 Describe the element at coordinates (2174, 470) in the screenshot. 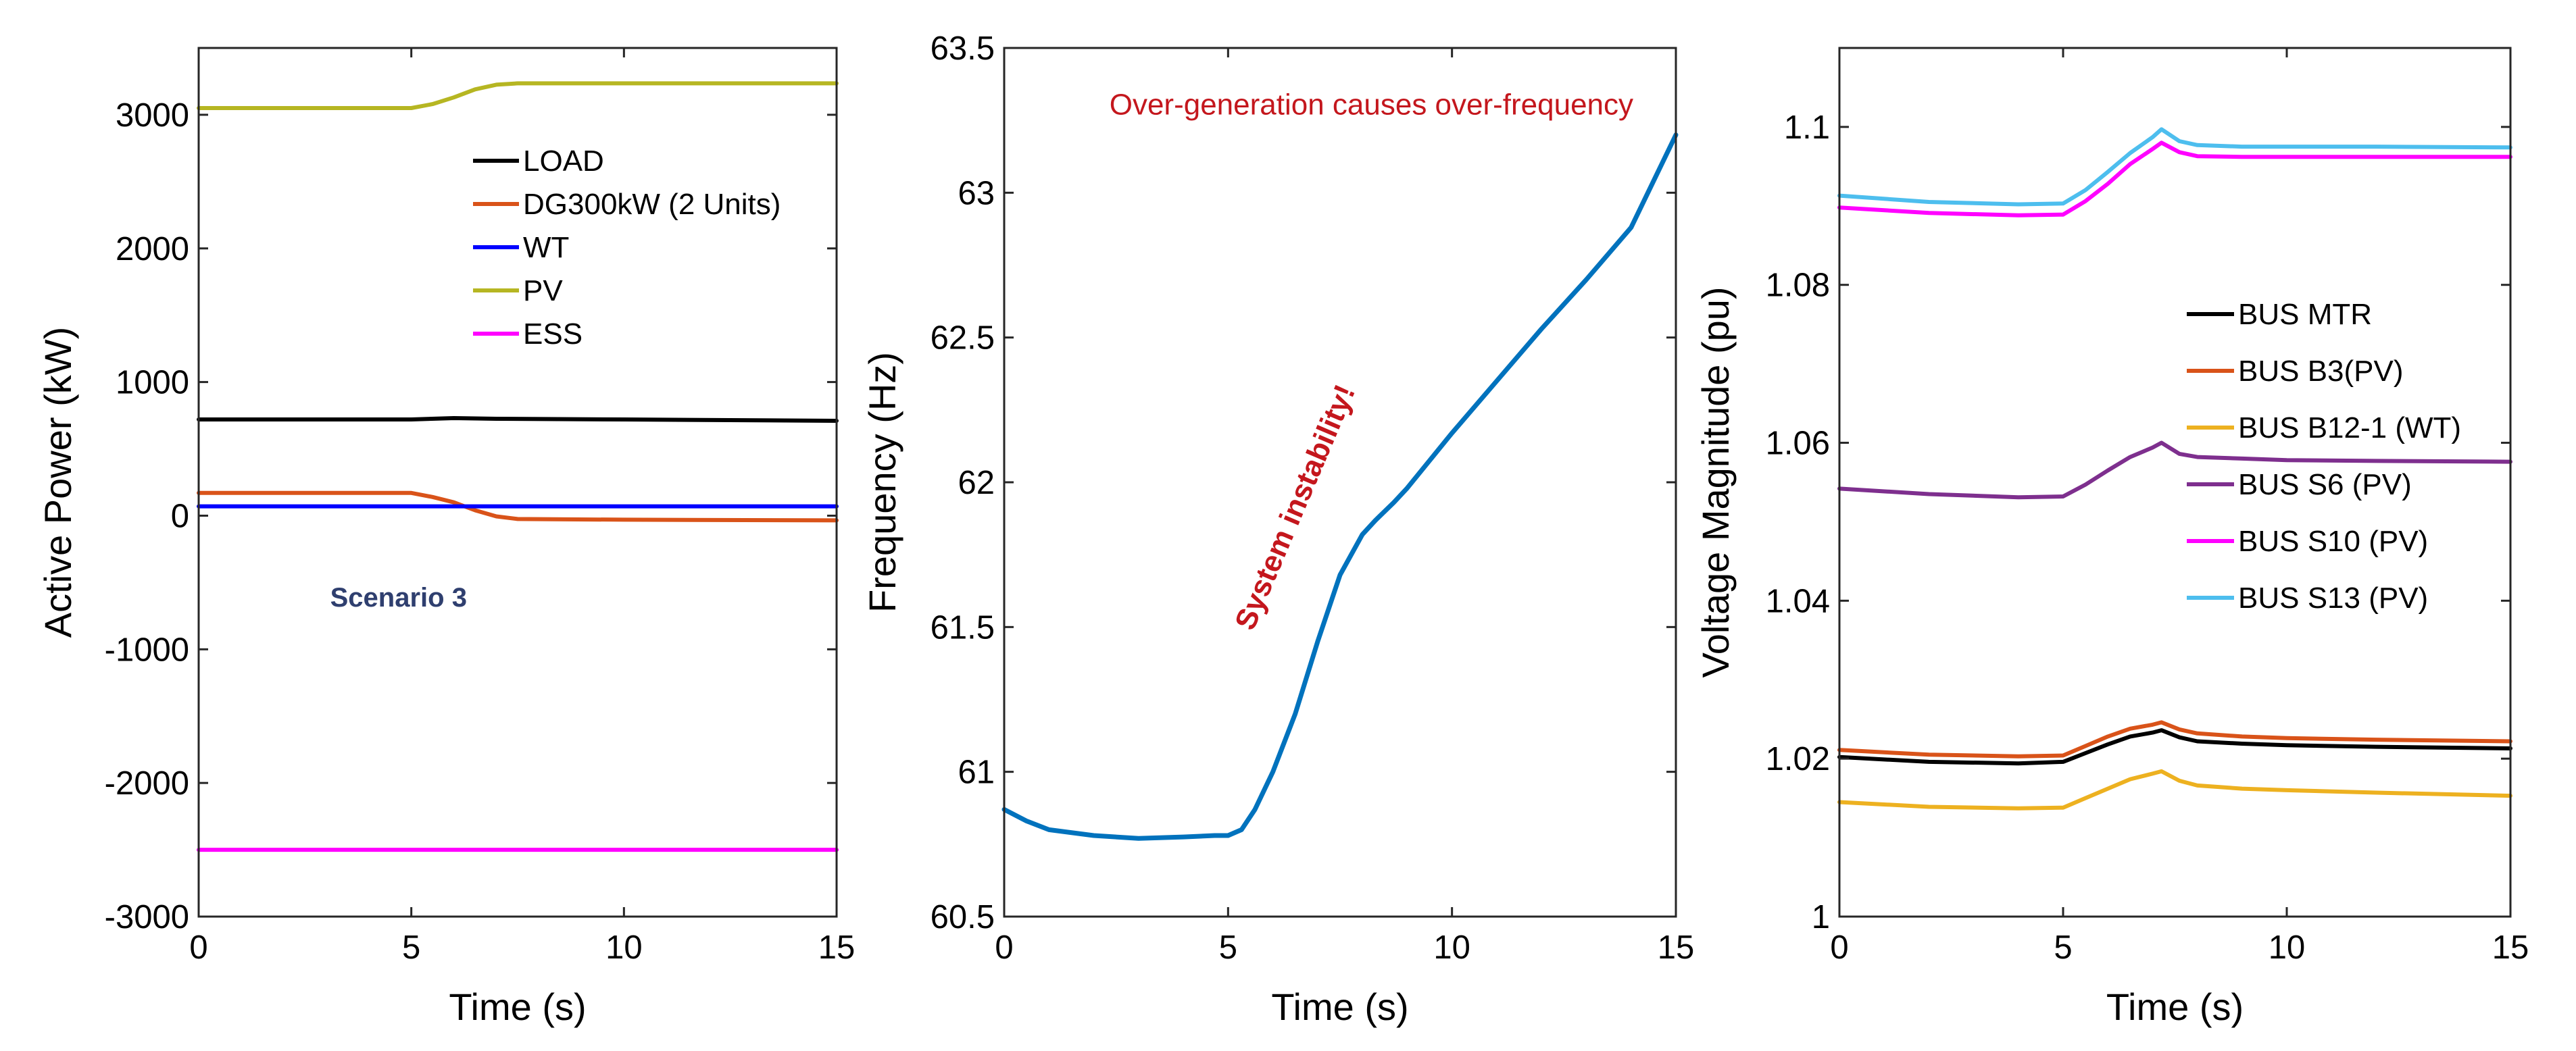

I see `series-line-bus-s6-pv` at that location.